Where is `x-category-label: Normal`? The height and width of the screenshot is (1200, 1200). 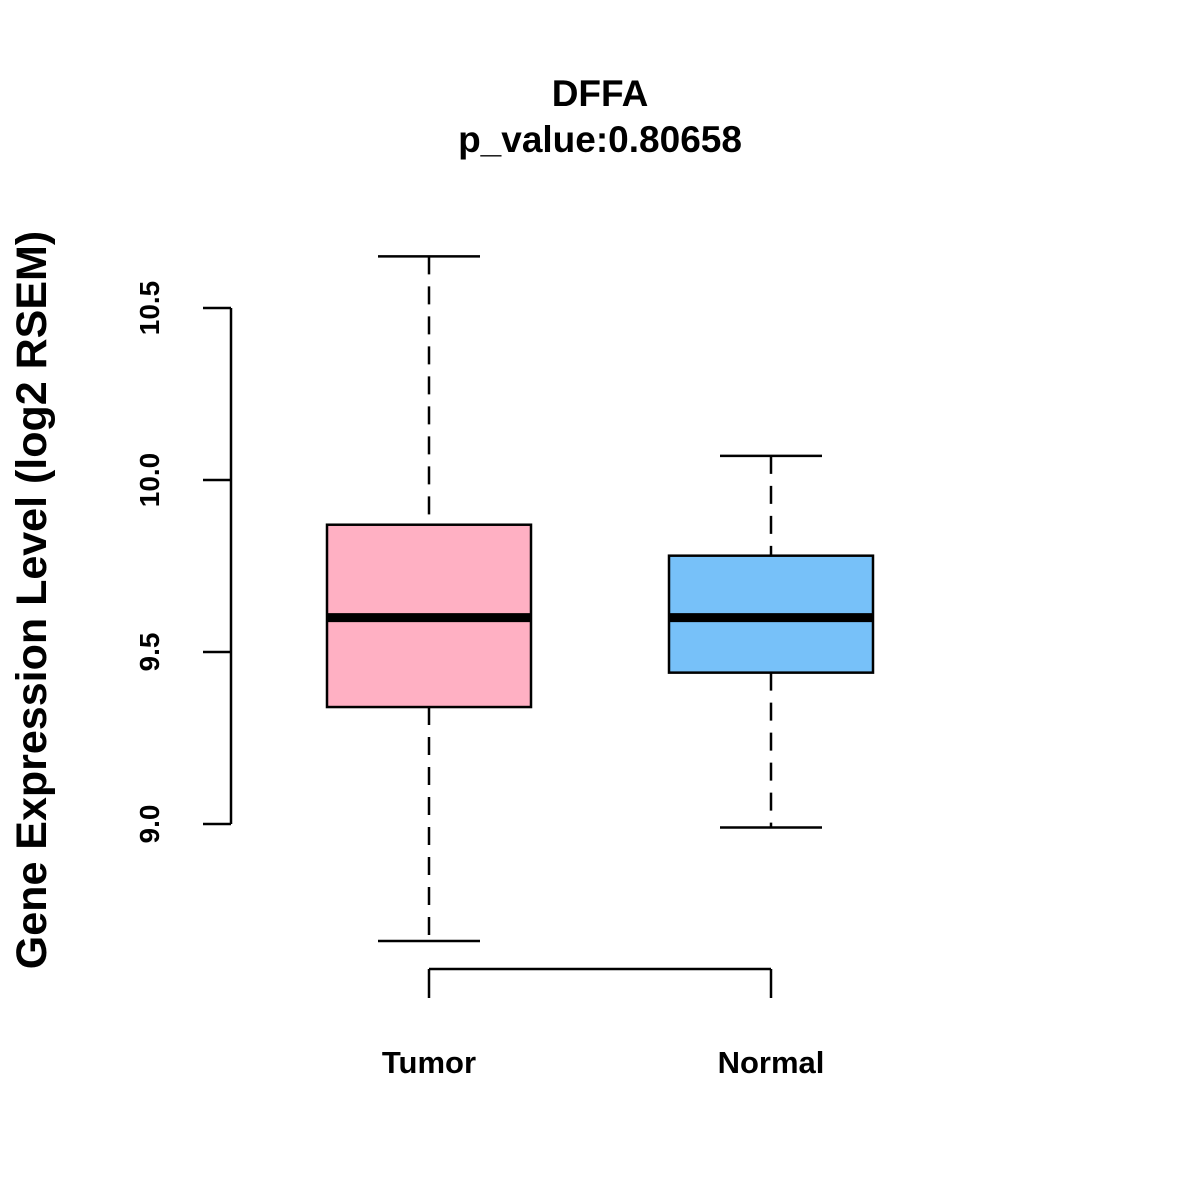 x-category-label: Normal is located at coordinates (771, 1062).